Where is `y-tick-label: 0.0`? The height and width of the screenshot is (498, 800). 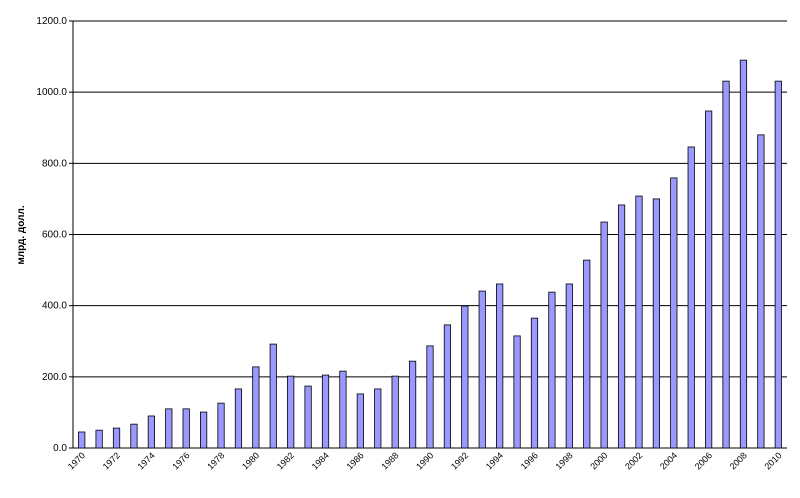
y-tick-label: 0.0 is located at coordinates (60, 448).